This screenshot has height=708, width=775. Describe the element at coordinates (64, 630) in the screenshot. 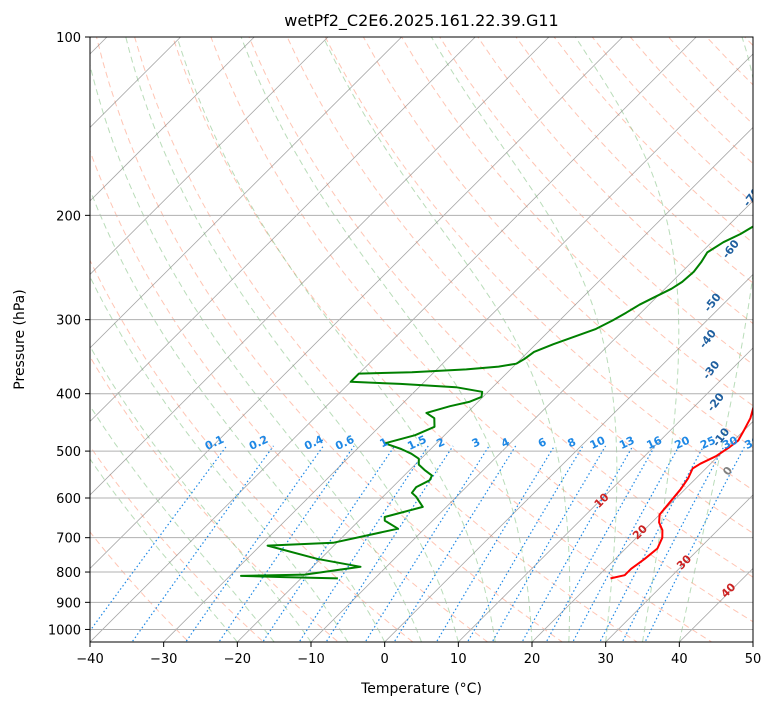

I see `y-tick-label: 1000` at that location.